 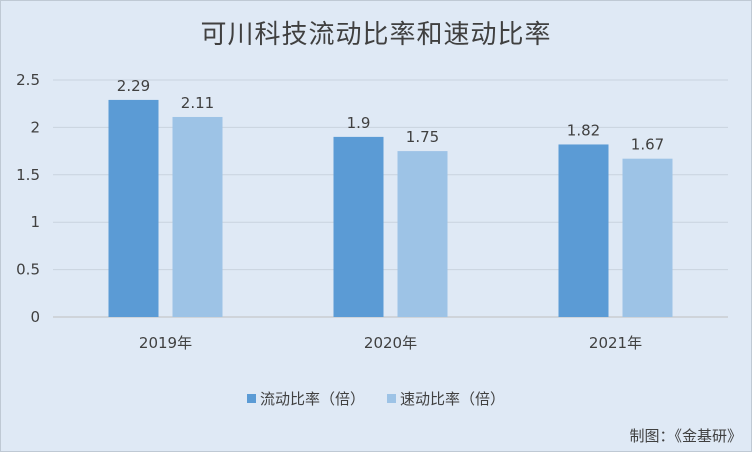 What do you see at coordinates (28, 80) in the screenshot?
I see `y-tick-label: 2.5` at bounding box center [28, 80].